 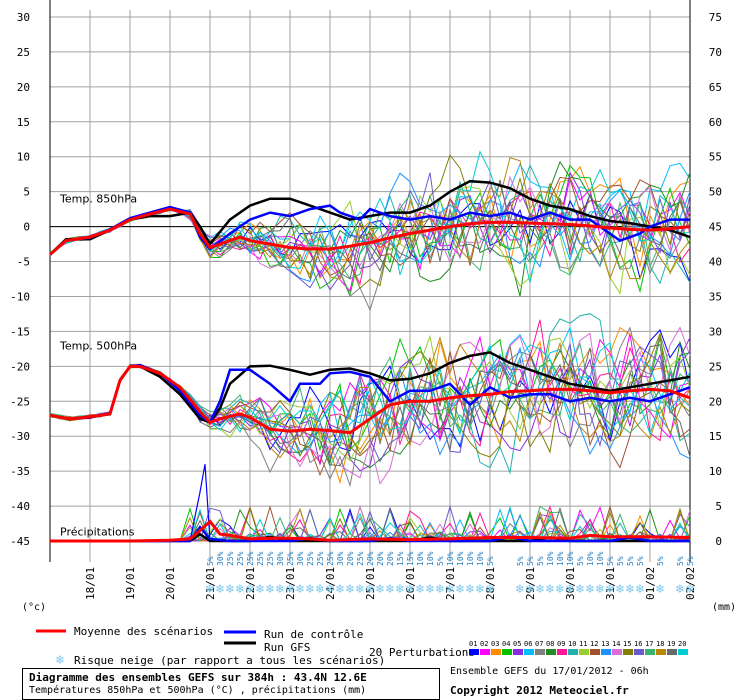 I want to click on perturbation-code: 05, so click(x=517, y=644).